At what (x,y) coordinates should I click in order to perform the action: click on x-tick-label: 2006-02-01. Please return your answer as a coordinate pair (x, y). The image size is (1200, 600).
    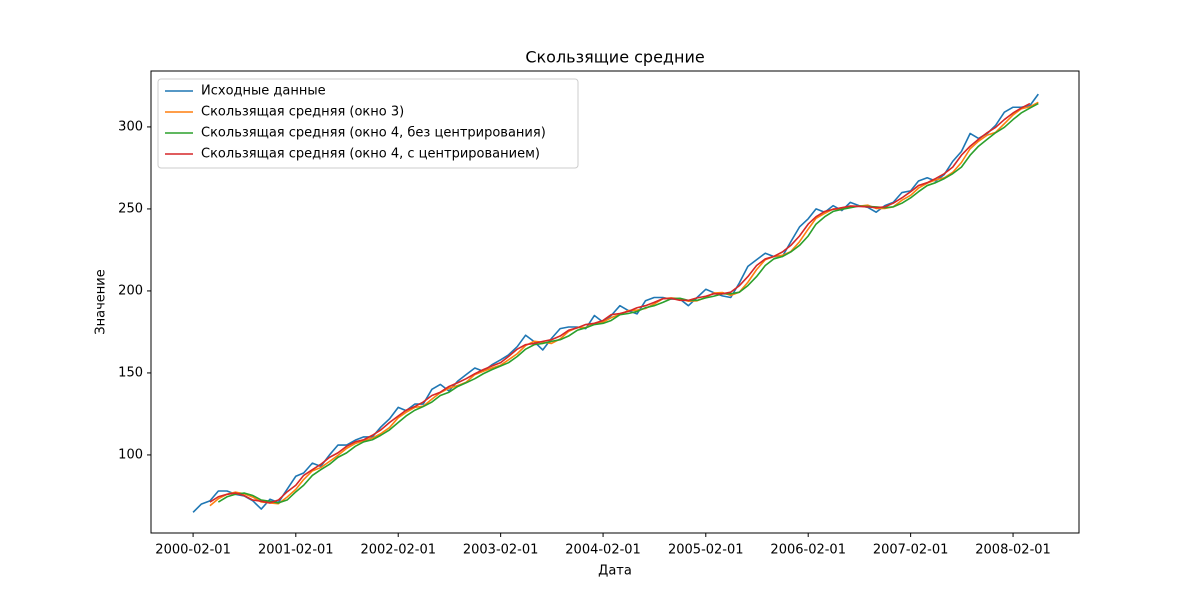
    Looking at the image, I should click on (808, 550).